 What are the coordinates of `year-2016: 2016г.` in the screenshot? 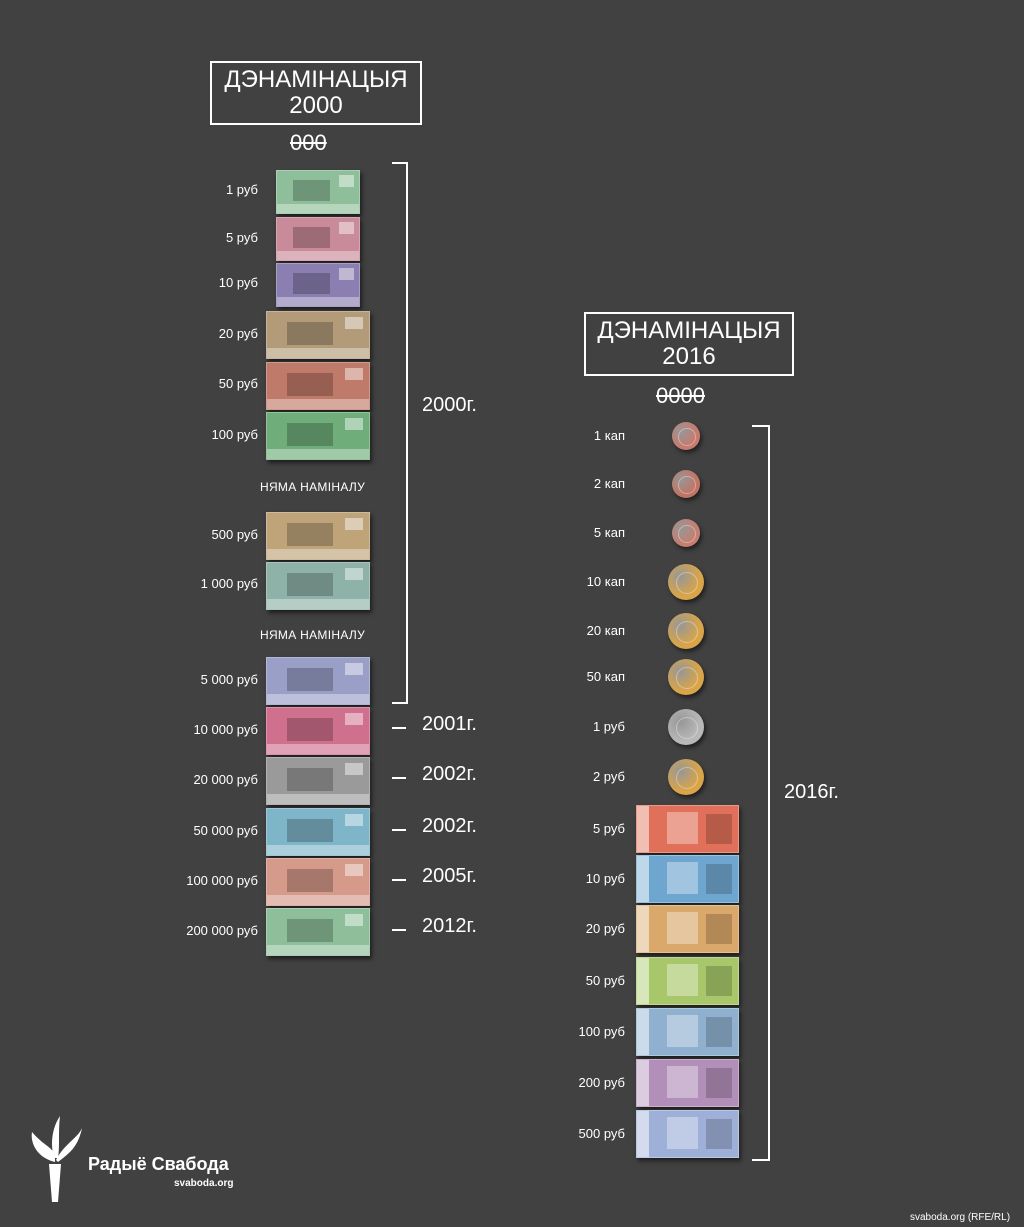 It's located at (811, 792).